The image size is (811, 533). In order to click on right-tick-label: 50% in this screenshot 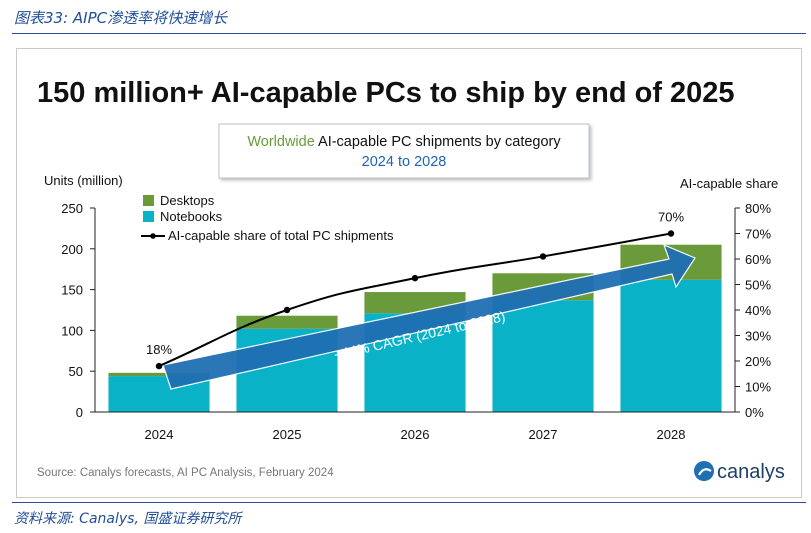, I will do `click(758, 285)`.